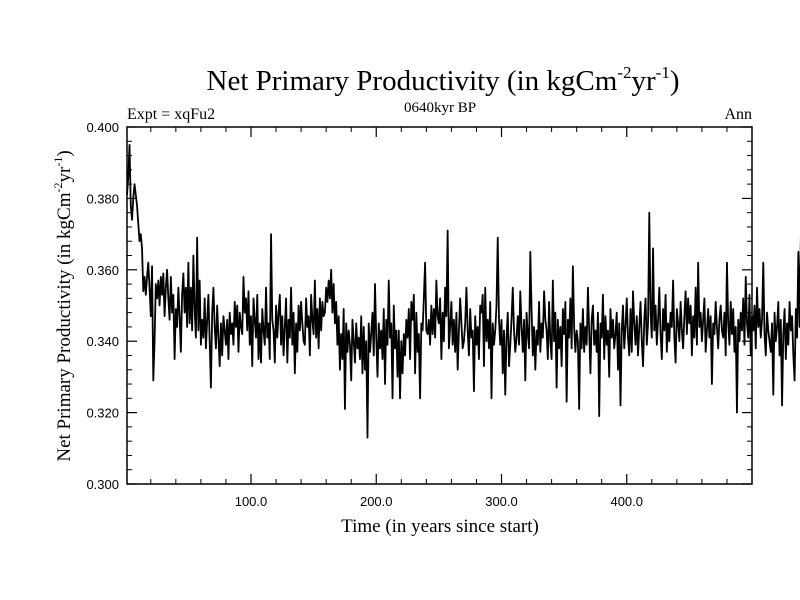 The height and width of the screenshot is (600, 800). Describe the element at coordinates (171, 114) in the screenshot. I see `subtitle-left: Expt = xqFu2` at that location.